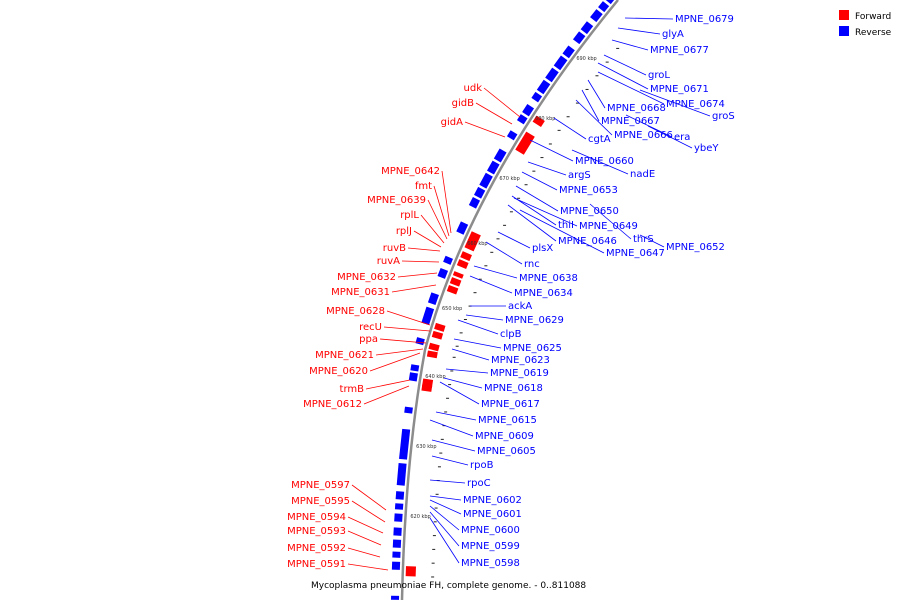 This screenshot has width=900, height=600. I want to click on reverse-gene-label: MPNE_0601, so click(492, 514).